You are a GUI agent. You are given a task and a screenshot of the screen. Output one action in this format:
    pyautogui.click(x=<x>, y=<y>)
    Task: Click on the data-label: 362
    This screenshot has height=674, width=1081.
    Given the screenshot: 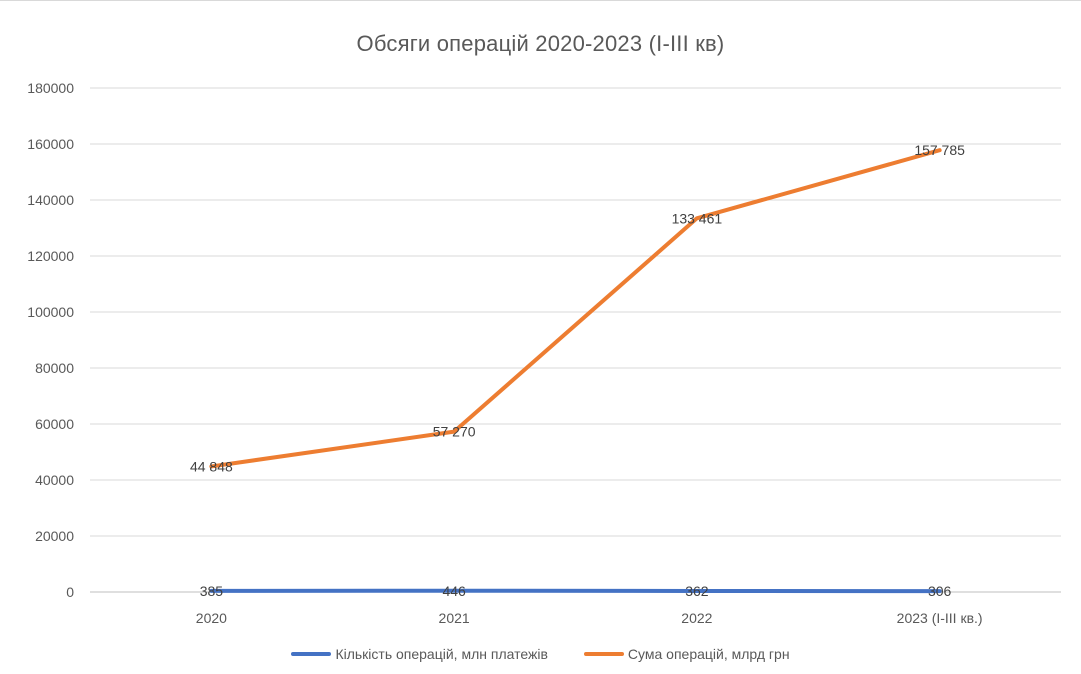 What is the action you would take?
    pyautogui.click(x=697, y=591)
    